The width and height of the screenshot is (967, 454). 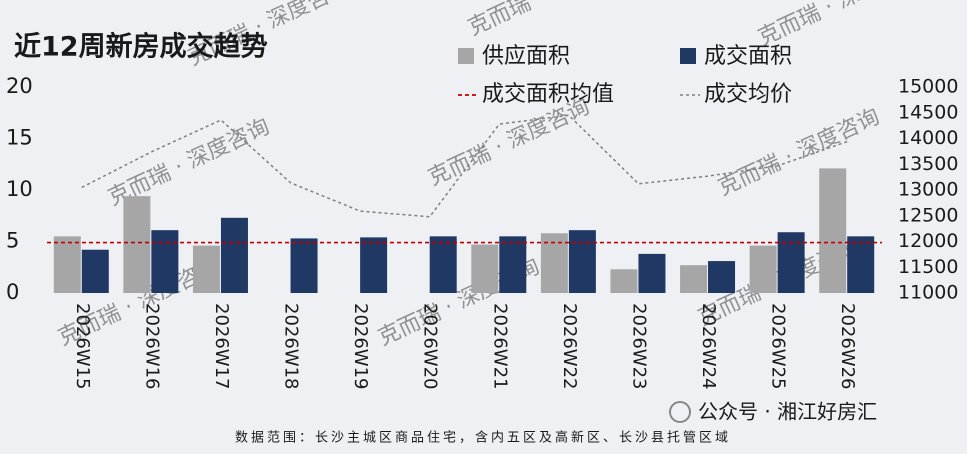 What do you see at coordinates (12, 241) in the screenshot?
I see `y-tick-label: 5` at bounding box center [12, 241].